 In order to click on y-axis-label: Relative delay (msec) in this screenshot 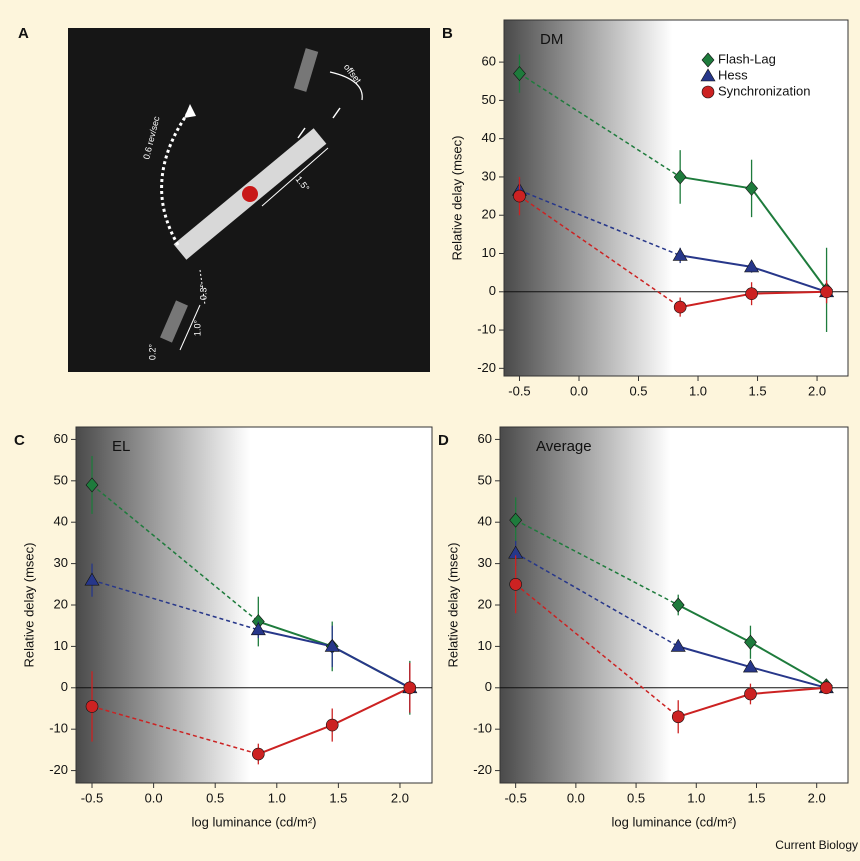, I will do `click(452, 605)`.